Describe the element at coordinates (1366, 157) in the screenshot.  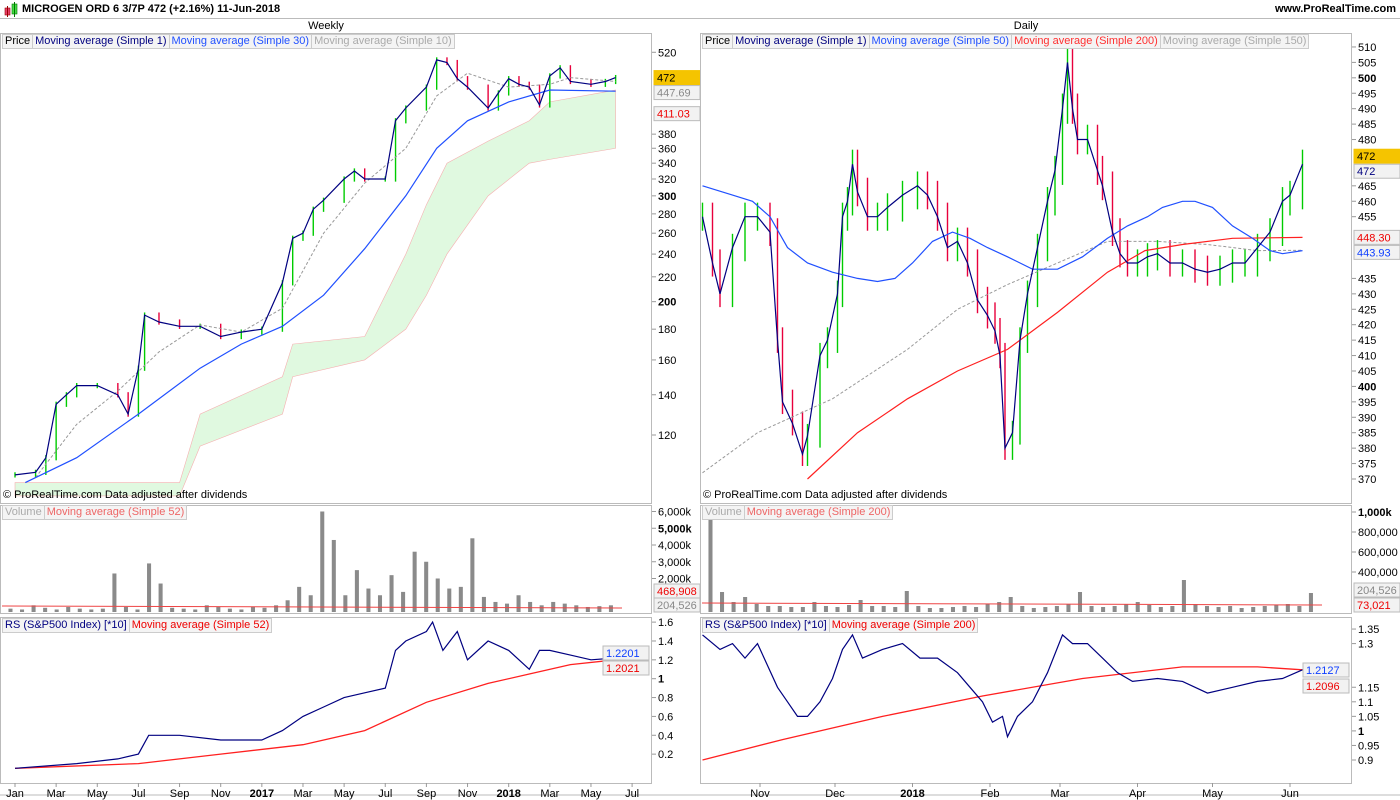
I see `daily-value-label: 472` at that location.